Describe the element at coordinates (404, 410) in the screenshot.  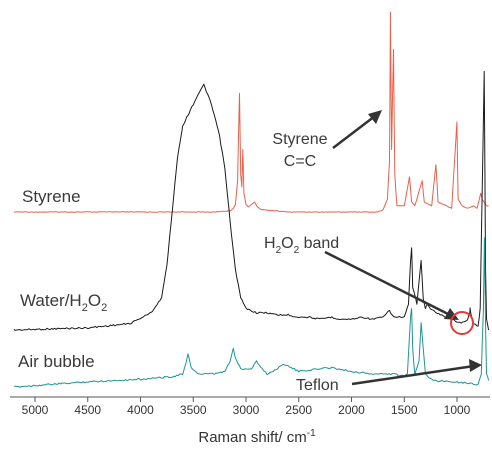
I see `x-tick-label-1500: 1500` at that location.